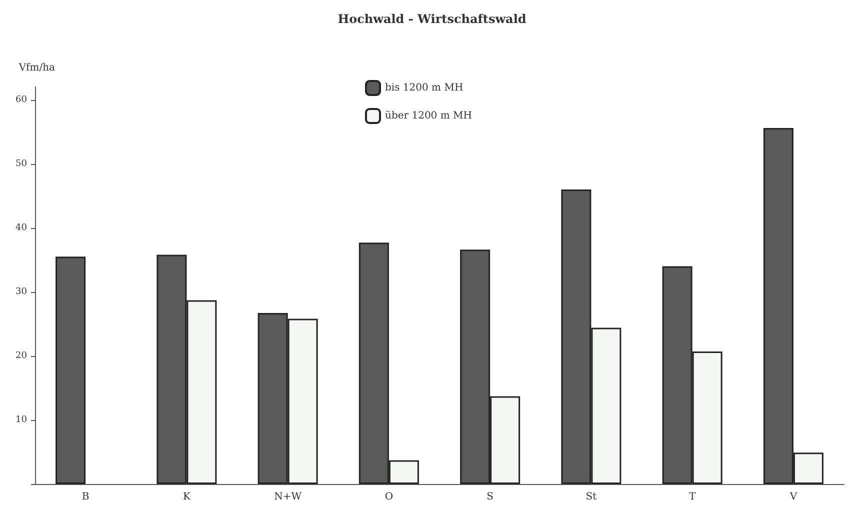  Describe the element at coordinates (22, 99) in the screenshot. I see `y-tick-label: 60` at that location.